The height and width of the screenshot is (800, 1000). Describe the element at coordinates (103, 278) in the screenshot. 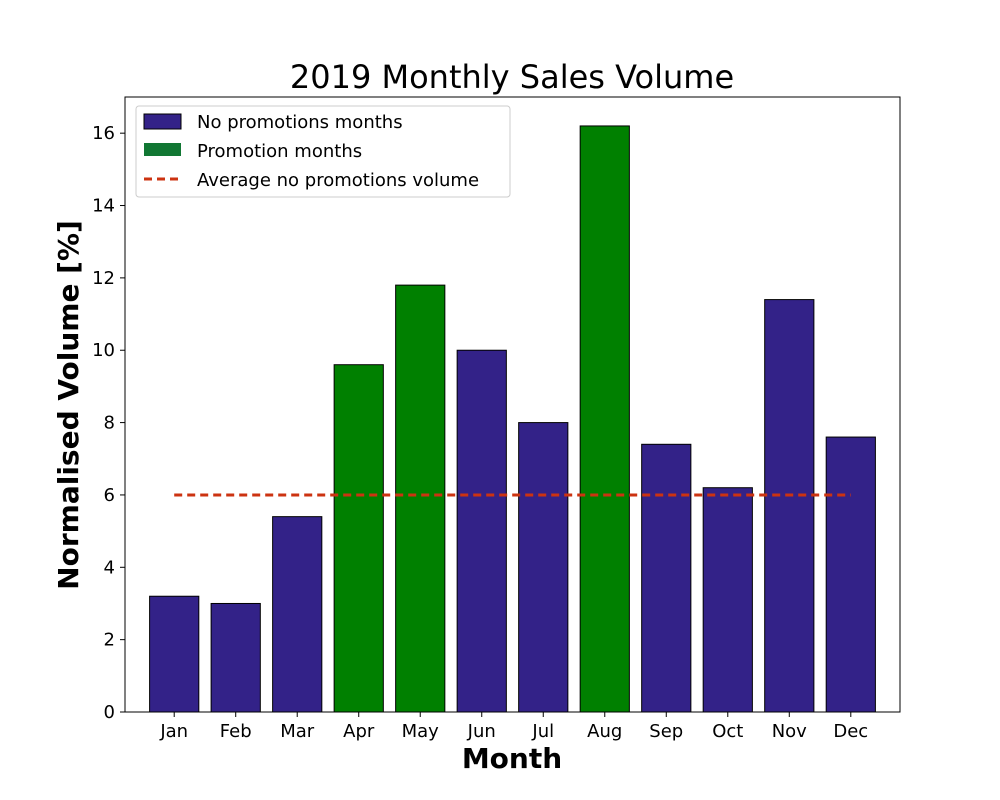

I see `y-tick-label: 12` at that location.